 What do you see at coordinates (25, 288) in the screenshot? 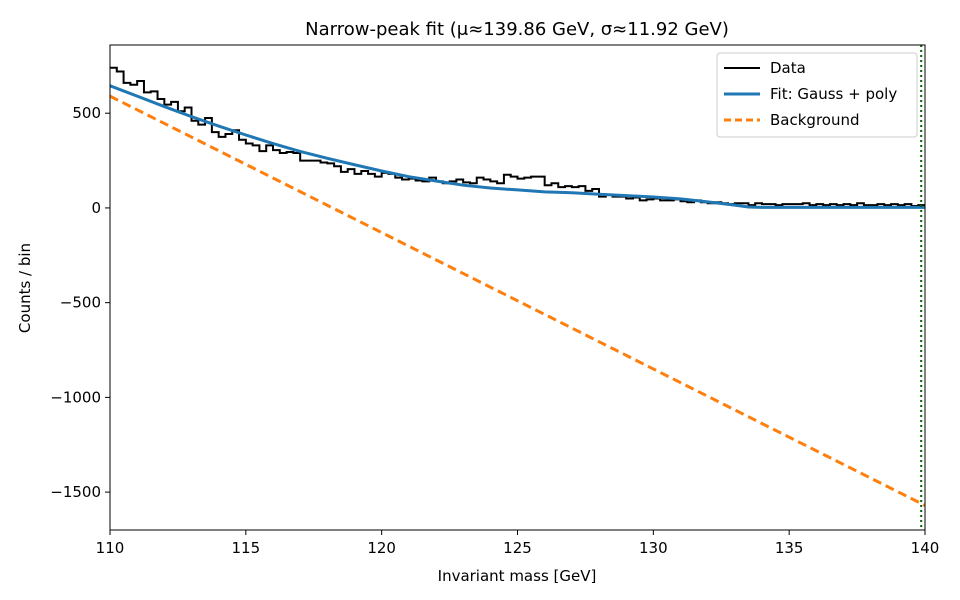
I see `y-axis-label: Counts / bin` at bounding box center [25, 288].